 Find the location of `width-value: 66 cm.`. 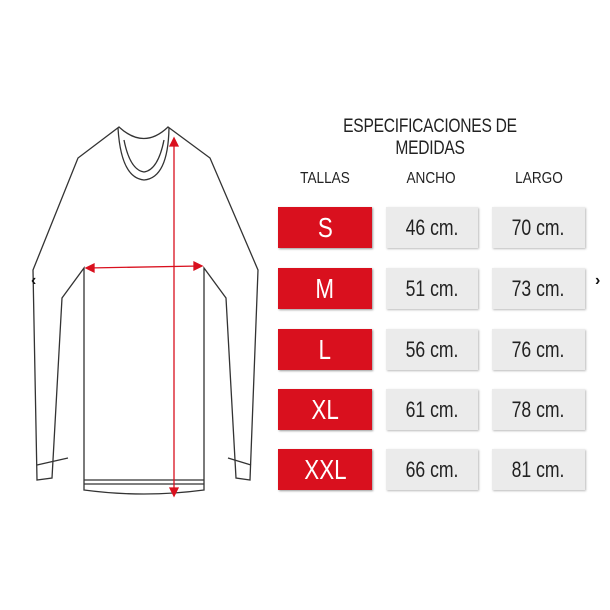

width-value: 66 cm. is located at coordinates (432, 469).